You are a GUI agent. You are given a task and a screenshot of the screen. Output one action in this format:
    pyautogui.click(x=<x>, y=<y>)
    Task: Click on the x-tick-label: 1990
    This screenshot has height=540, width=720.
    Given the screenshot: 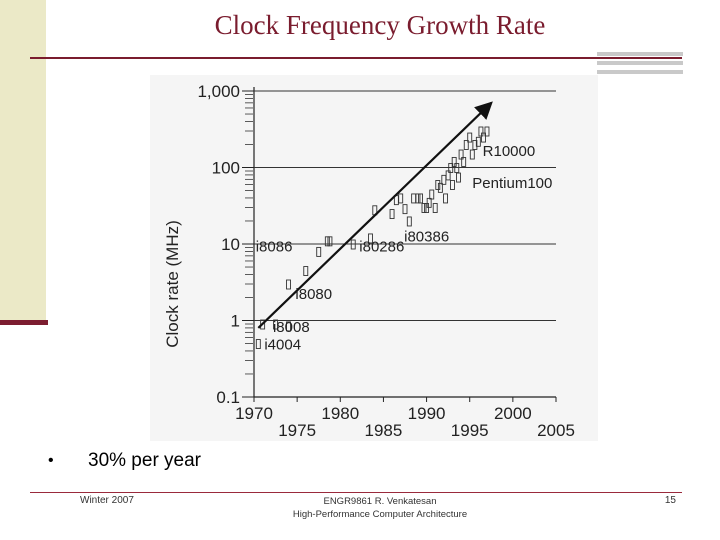 What is the action you would take?
    pyautogui.click(x=427, y=413)
    